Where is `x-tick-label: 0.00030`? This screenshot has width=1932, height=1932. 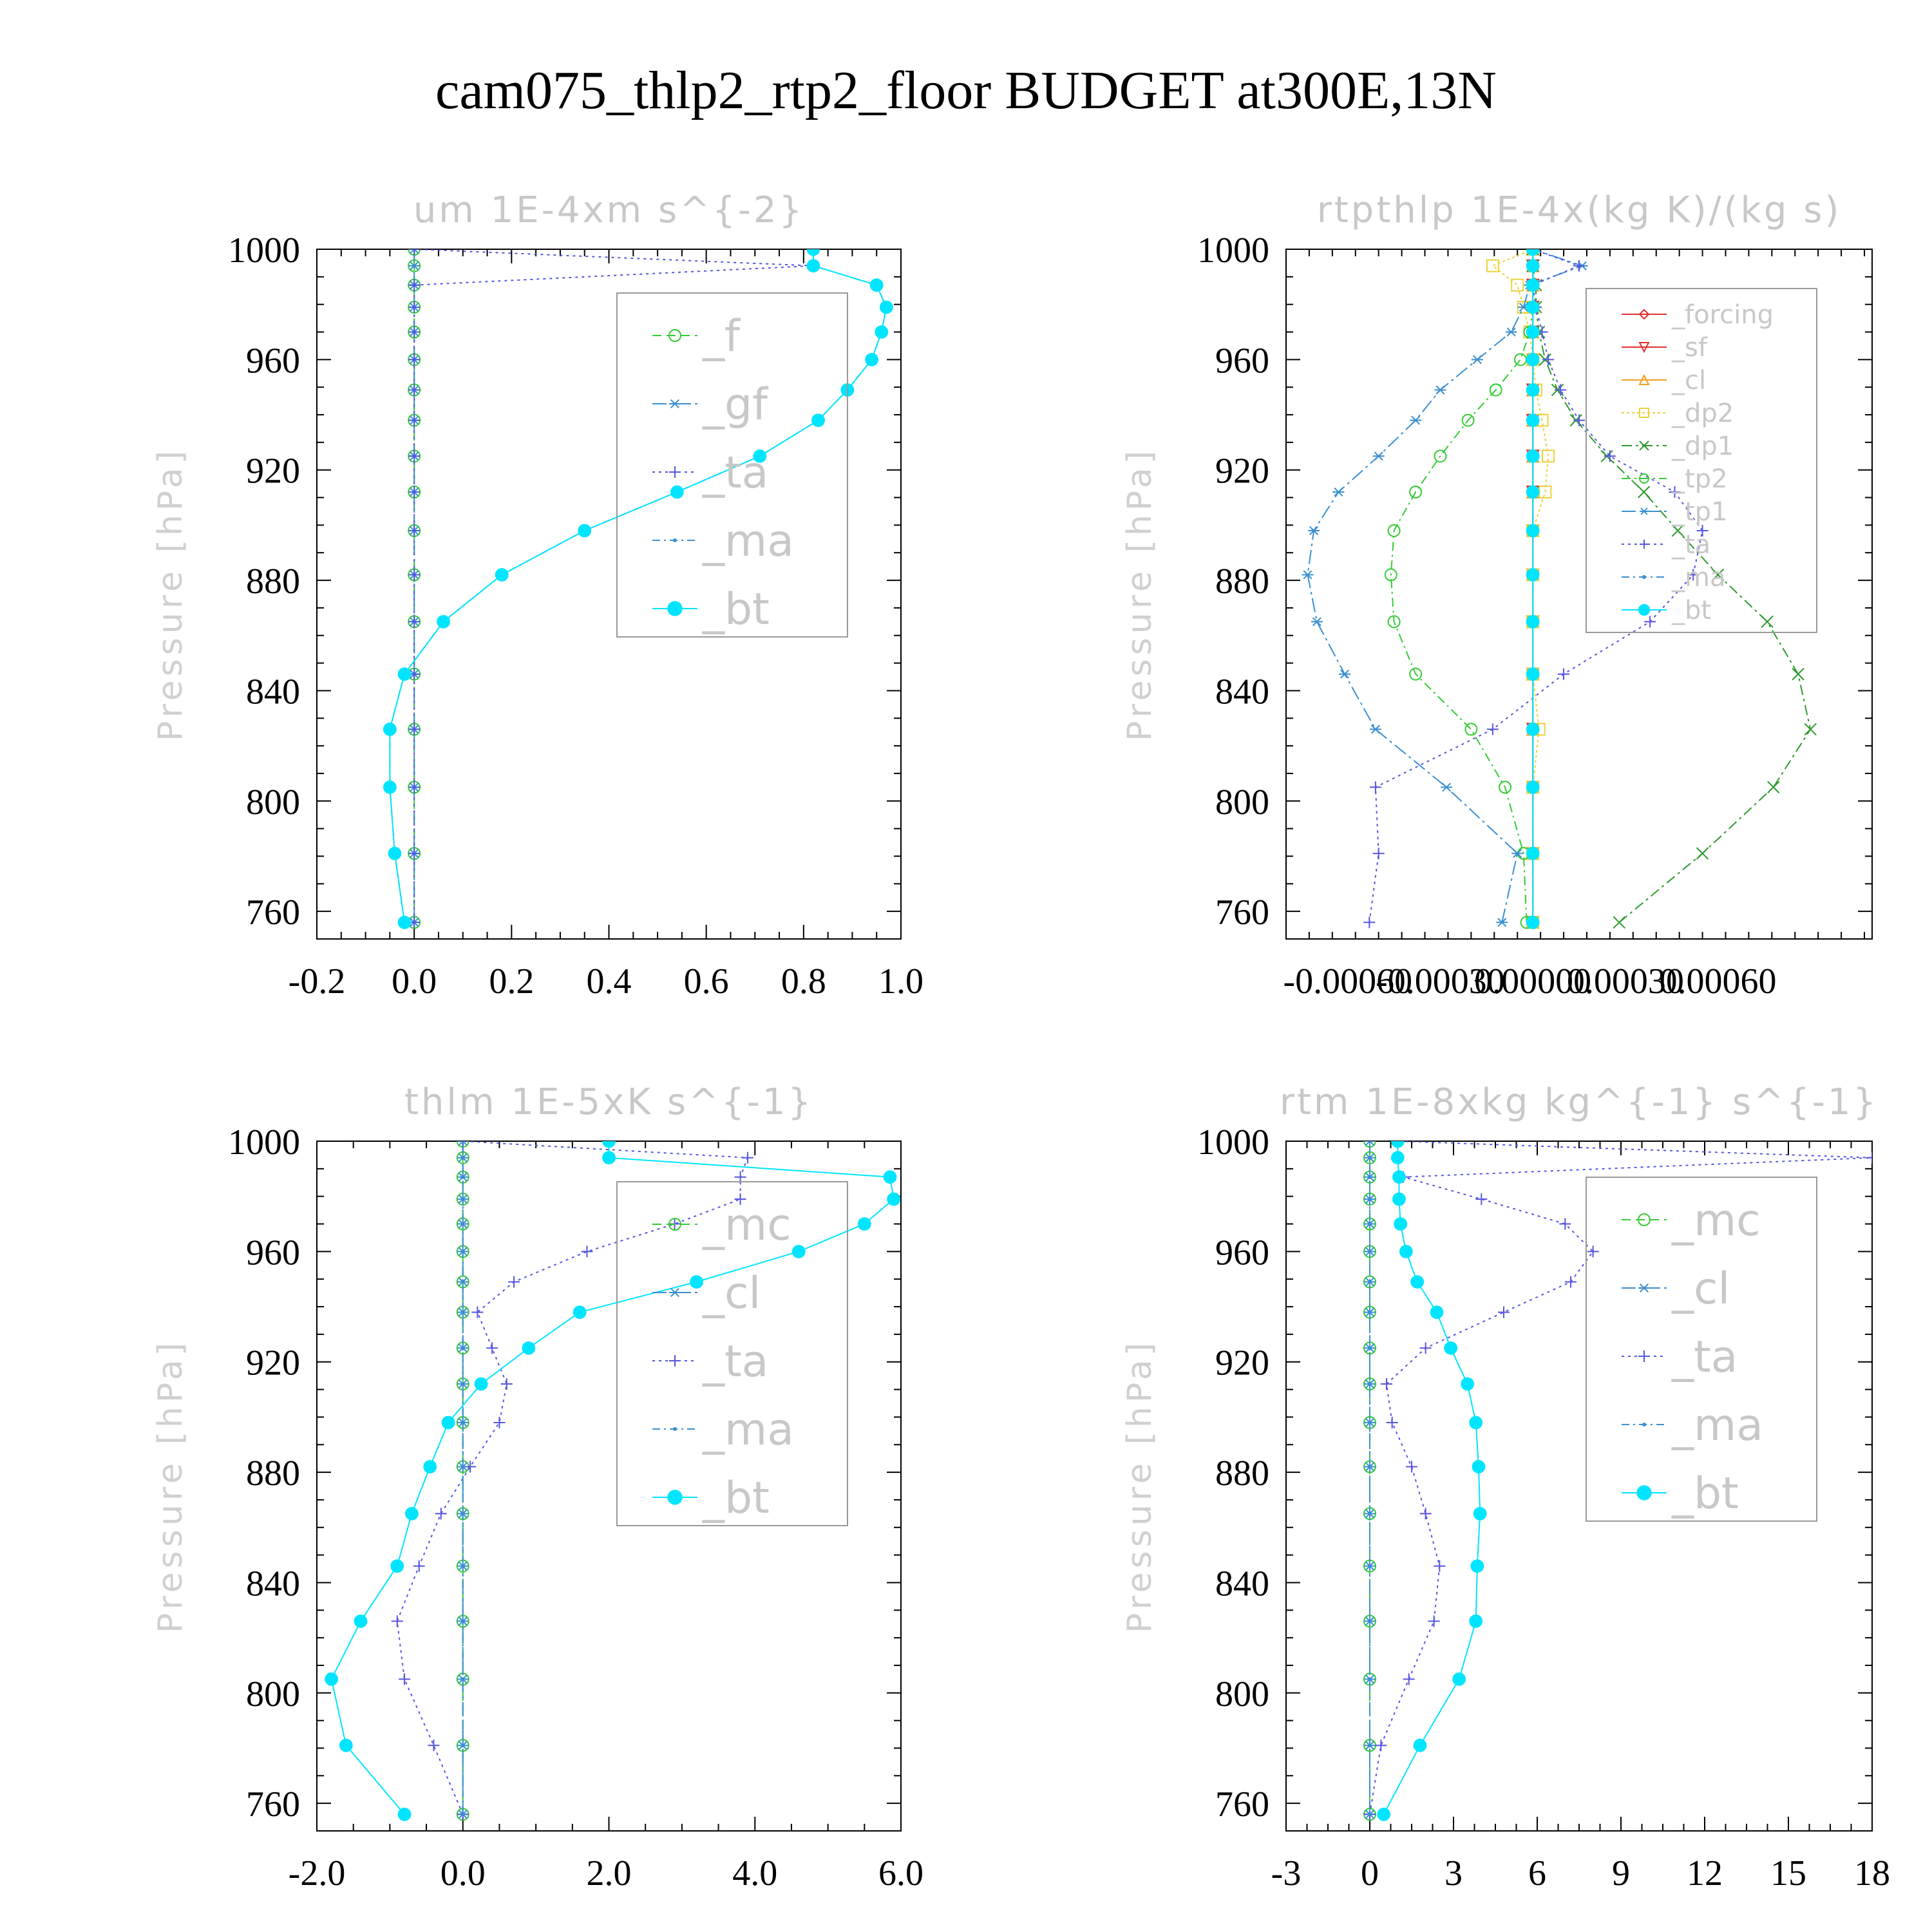
x-tick-label: 0.00030 is located at coordinates (1626, 981).